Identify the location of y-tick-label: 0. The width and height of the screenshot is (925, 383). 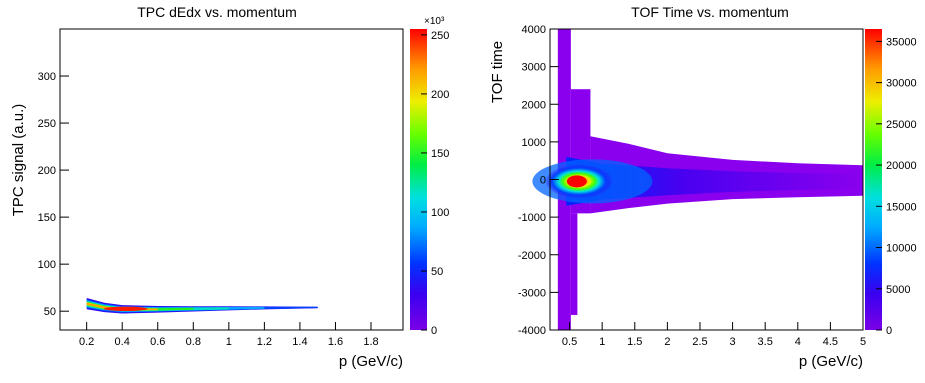
(543, 181).